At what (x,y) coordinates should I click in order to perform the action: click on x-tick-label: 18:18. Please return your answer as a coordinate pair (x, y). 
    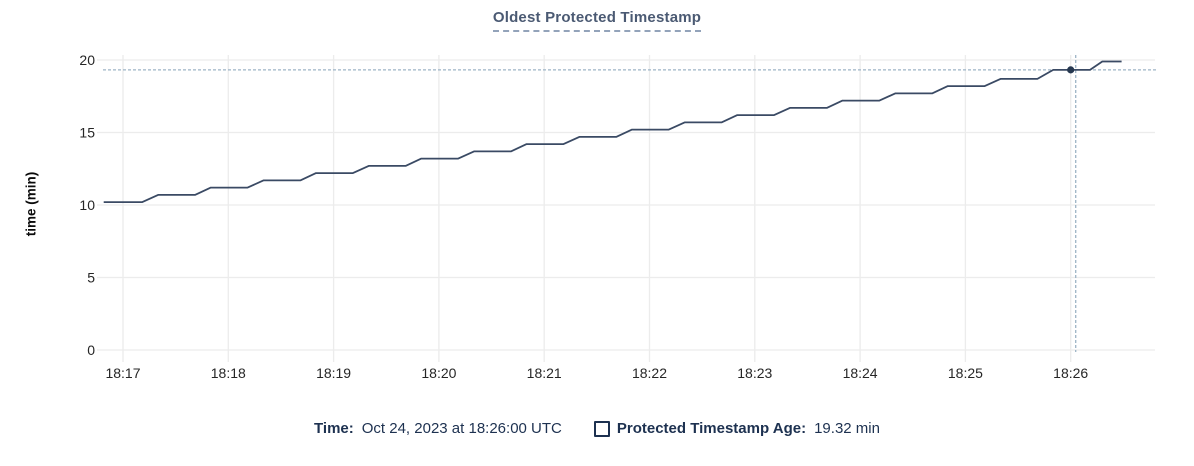
    Looking at the image, I should click on (228, 373).